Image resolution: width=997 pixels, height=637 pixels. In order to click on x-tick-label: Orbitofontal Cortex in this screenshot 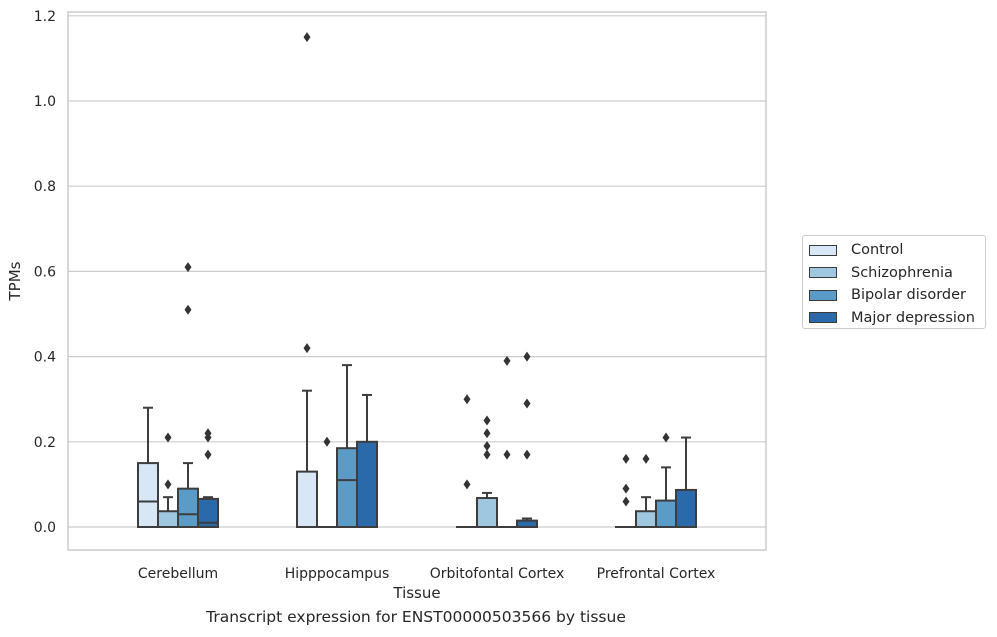, I will do `click(497, 574)`.